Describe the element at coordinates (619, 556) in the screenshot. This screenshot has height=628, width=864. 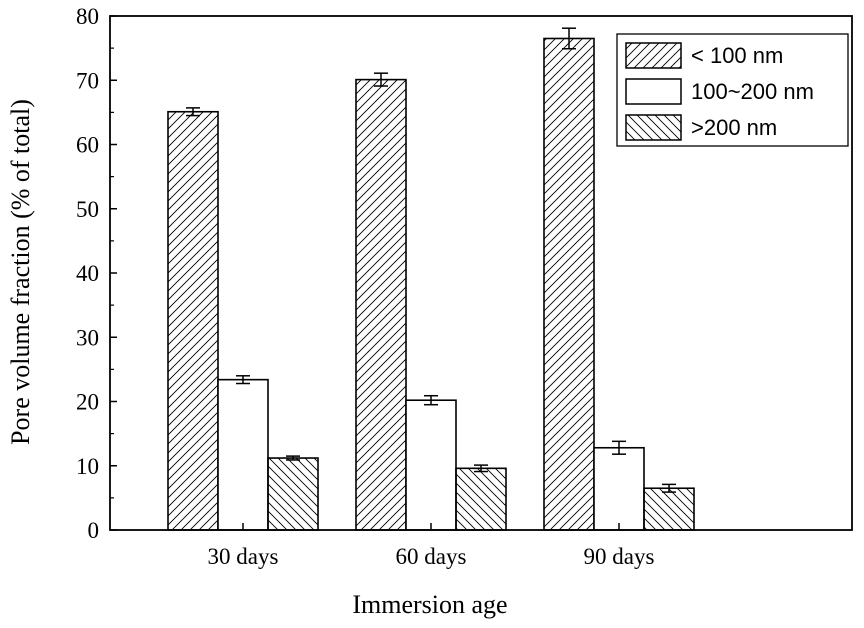
I see `x-tick-label: 90 days` at that location.